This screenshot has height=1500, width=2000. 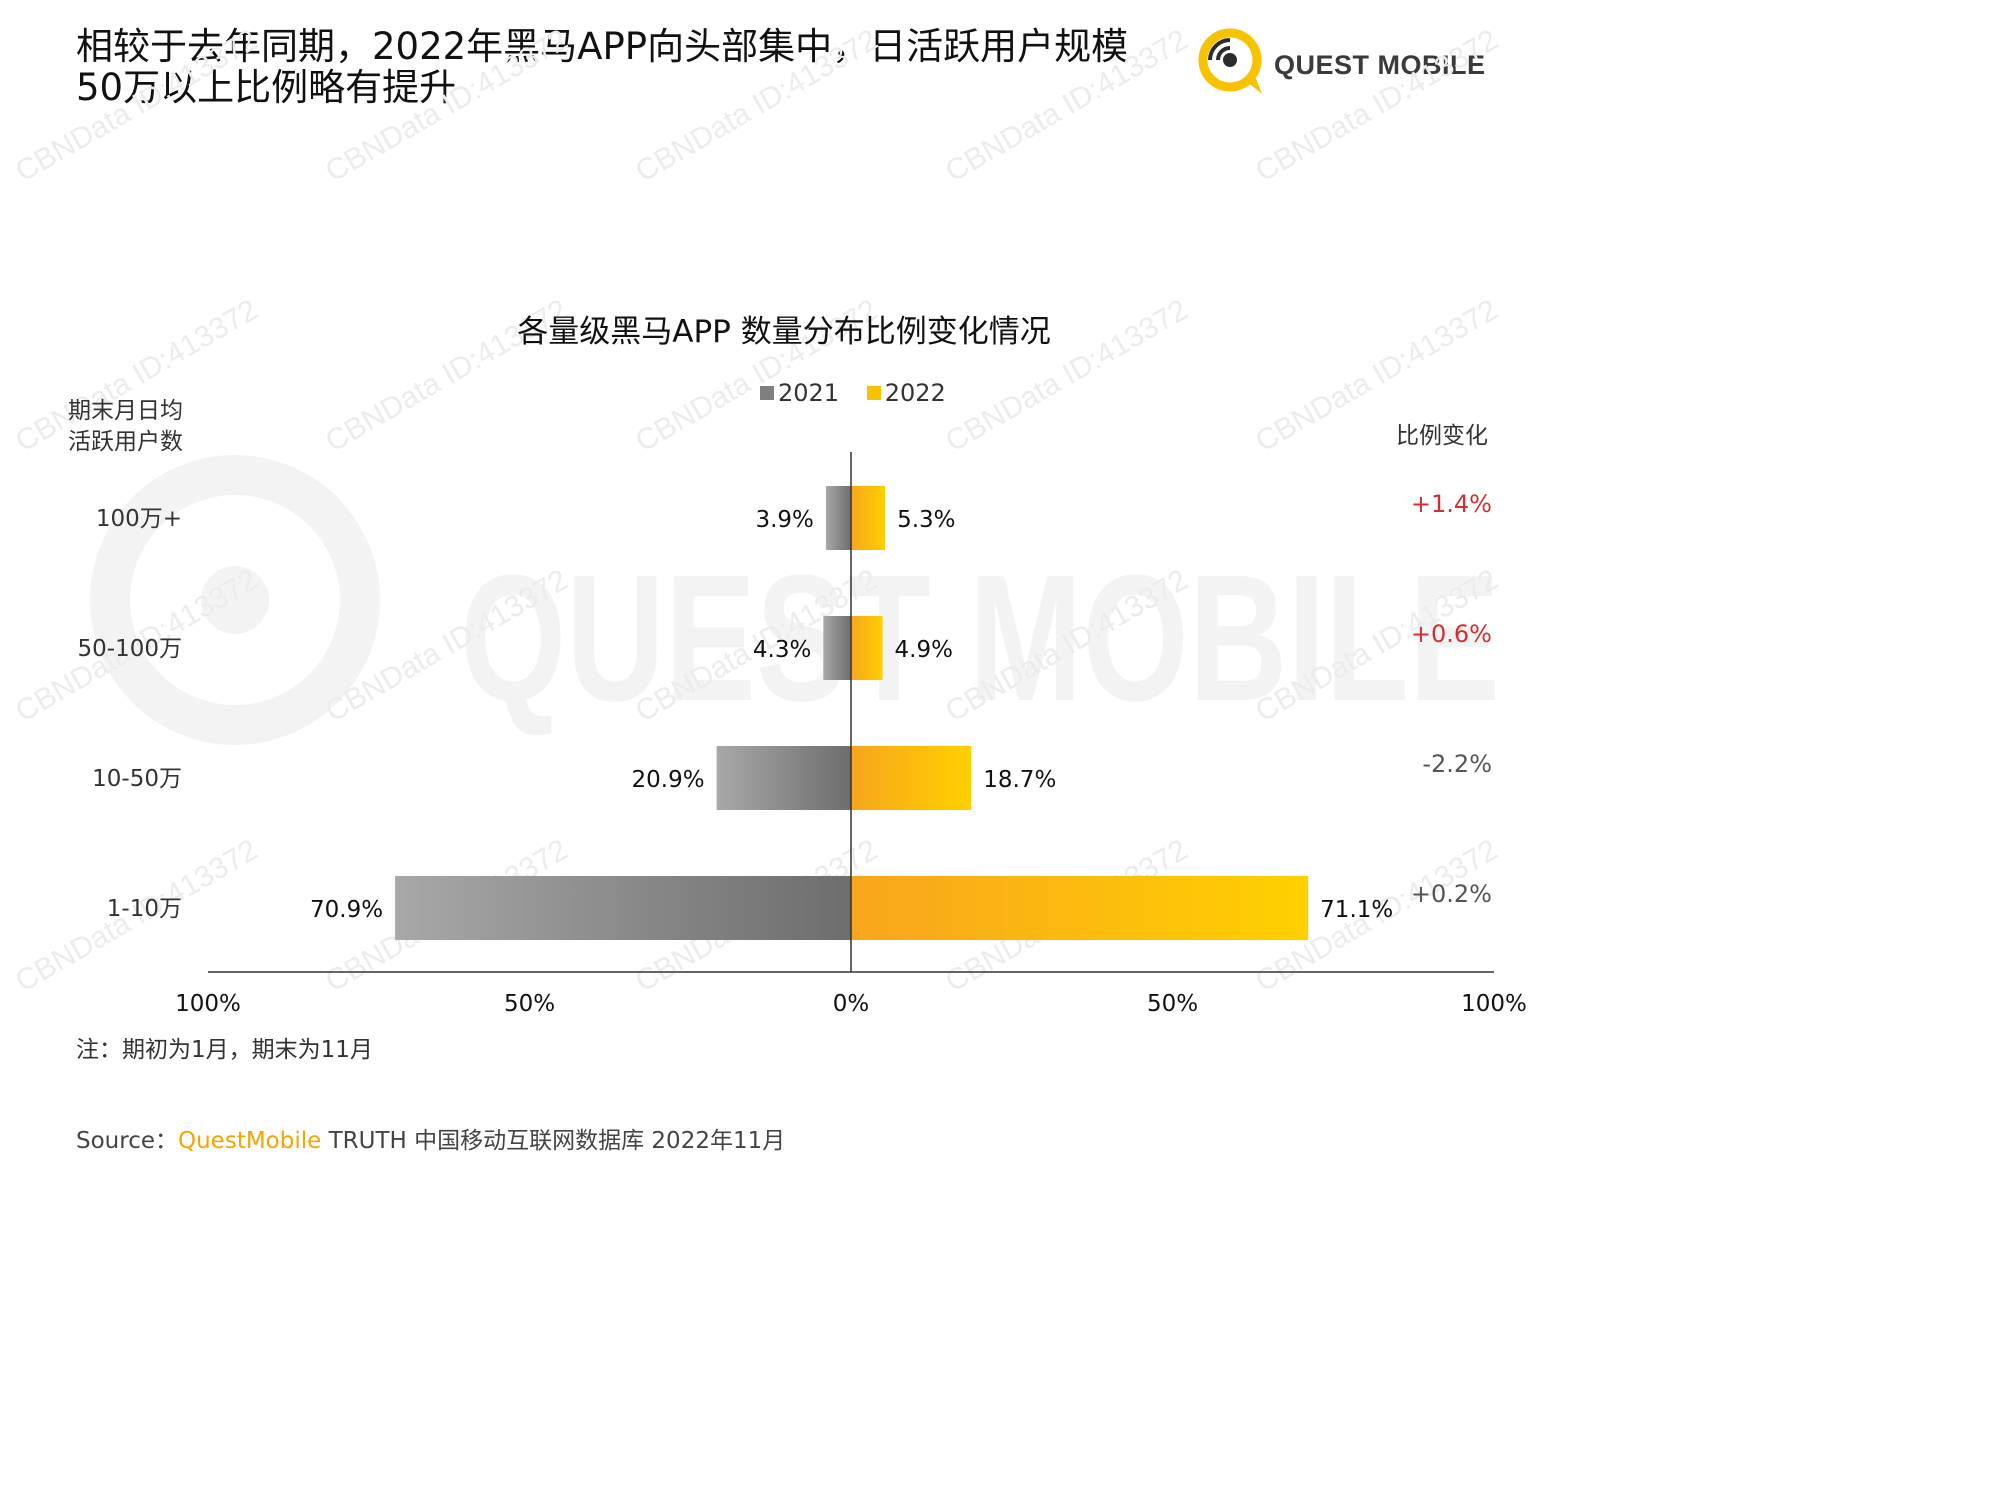 What do you see at coordinates (553, 1141) in the screenshot?
I see `source-rest: TRUTH 中国移动互联网数据库 2022年11月` at bounding box center [553, 1141].